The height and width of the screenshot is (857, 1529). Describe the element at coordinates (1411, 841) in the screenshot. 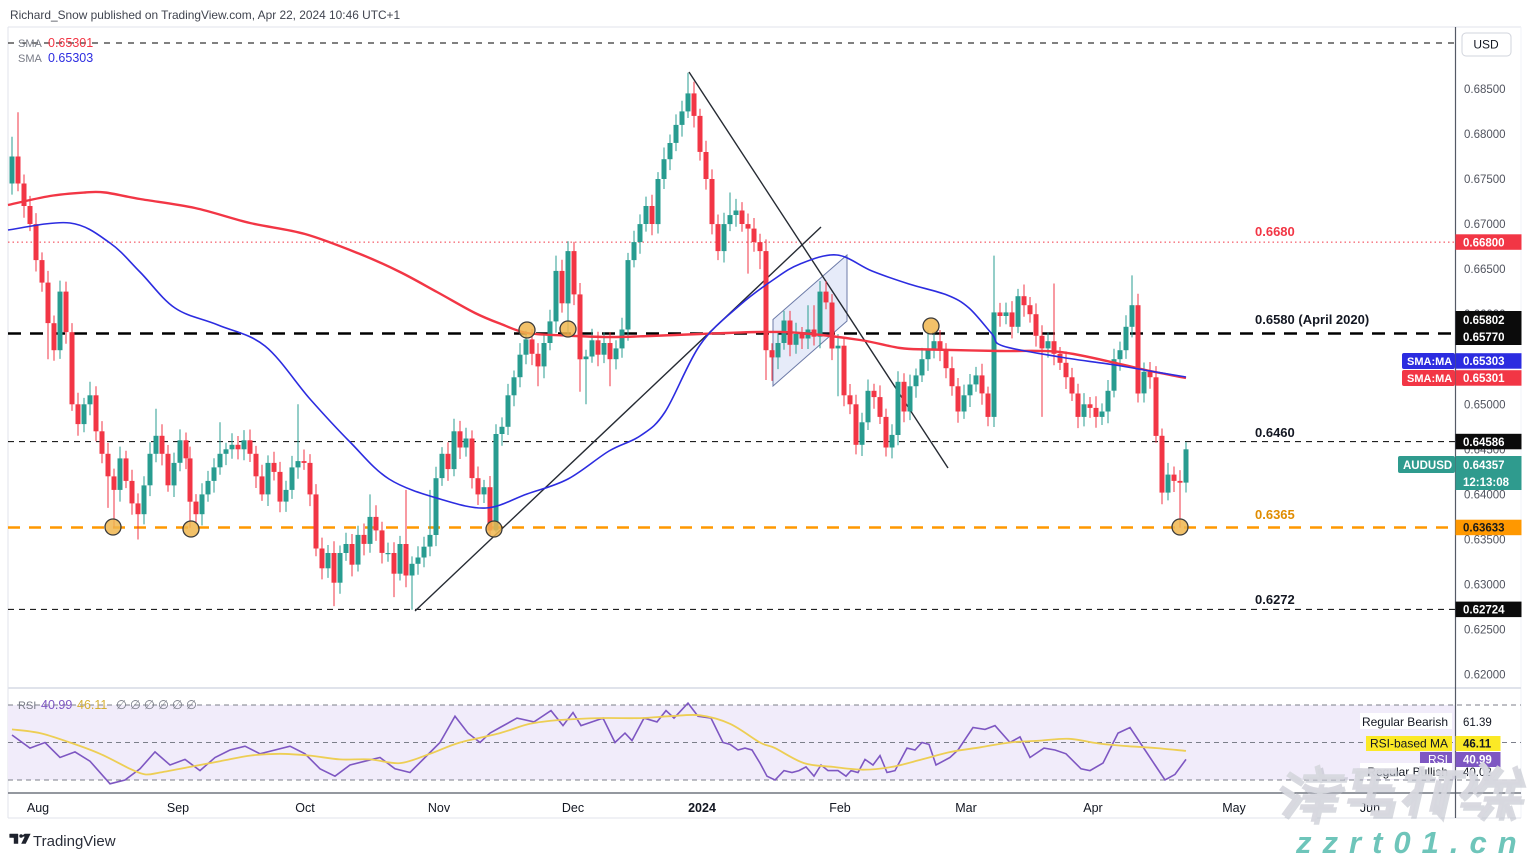

I see `svg-text: zzrt01.cn` at that location.